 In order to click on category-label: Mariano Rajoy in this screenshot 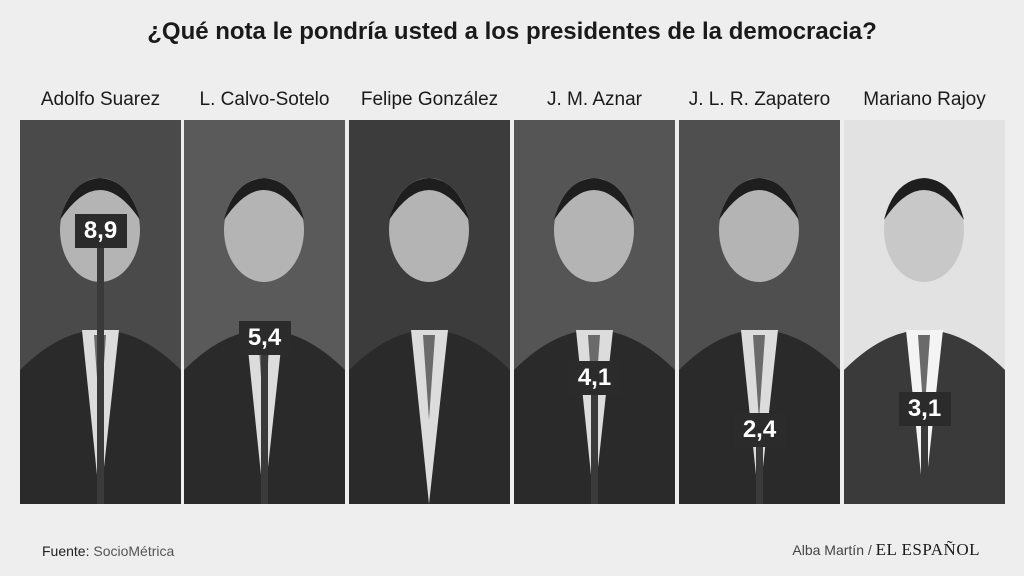, I will do `click(924, 99)`.